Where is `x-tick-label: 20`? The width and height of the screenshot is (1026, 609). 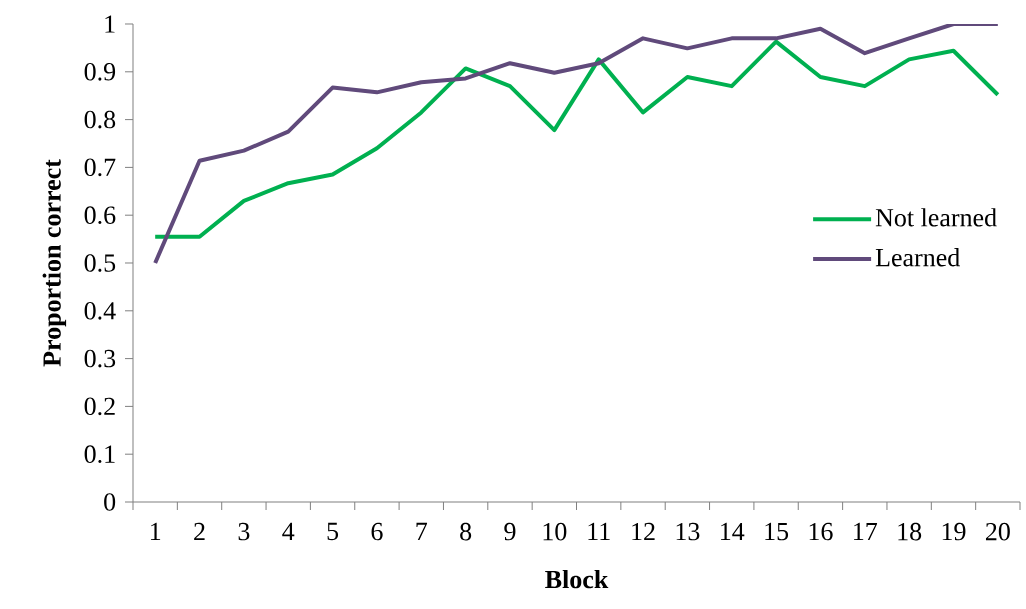 x-tick-label: 20 is located at coordinates (997, 531).